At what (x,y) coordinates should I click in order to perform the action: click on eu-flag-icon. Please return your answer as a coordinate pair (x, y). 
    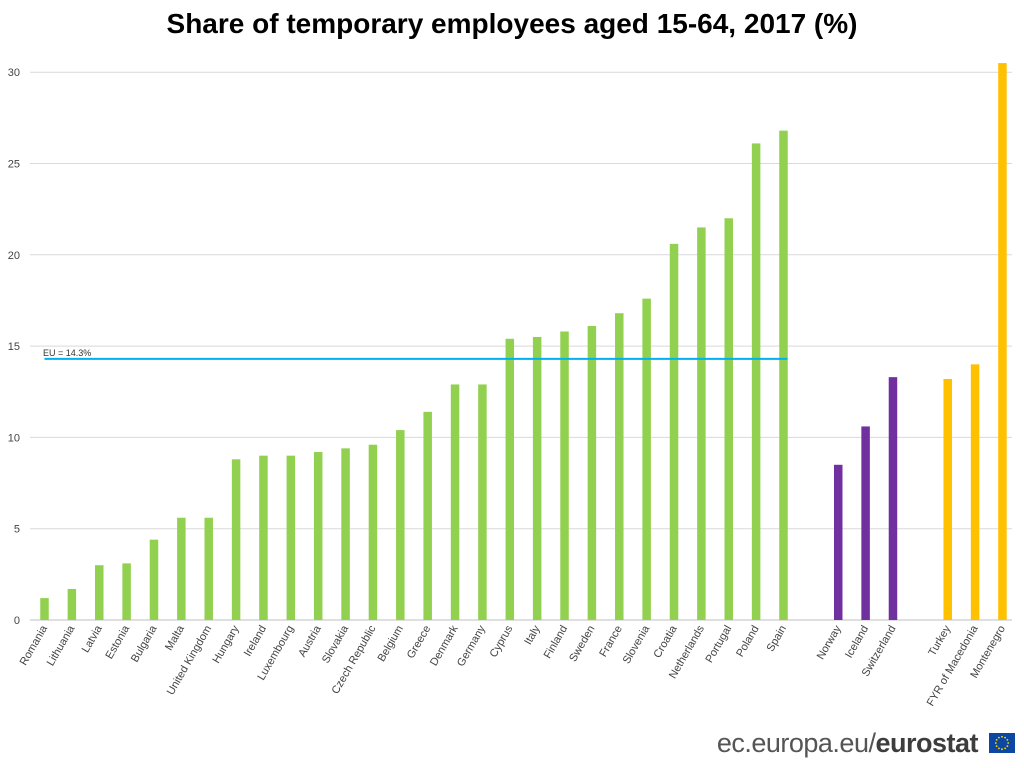
    Looking at the image, I should click on (1002, 743).